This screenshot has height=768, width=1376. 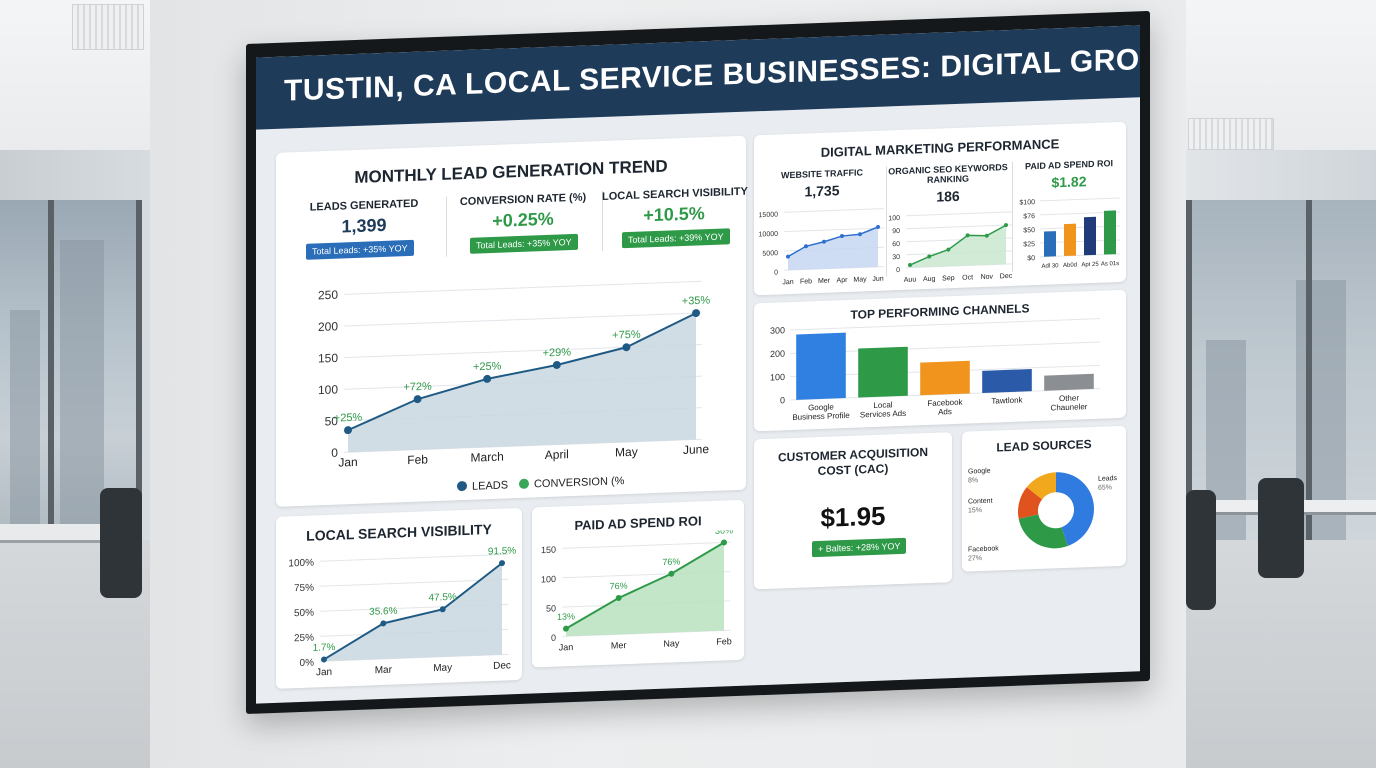 I want to click on x-tick-label: Jun, so click(x=877, y=279).